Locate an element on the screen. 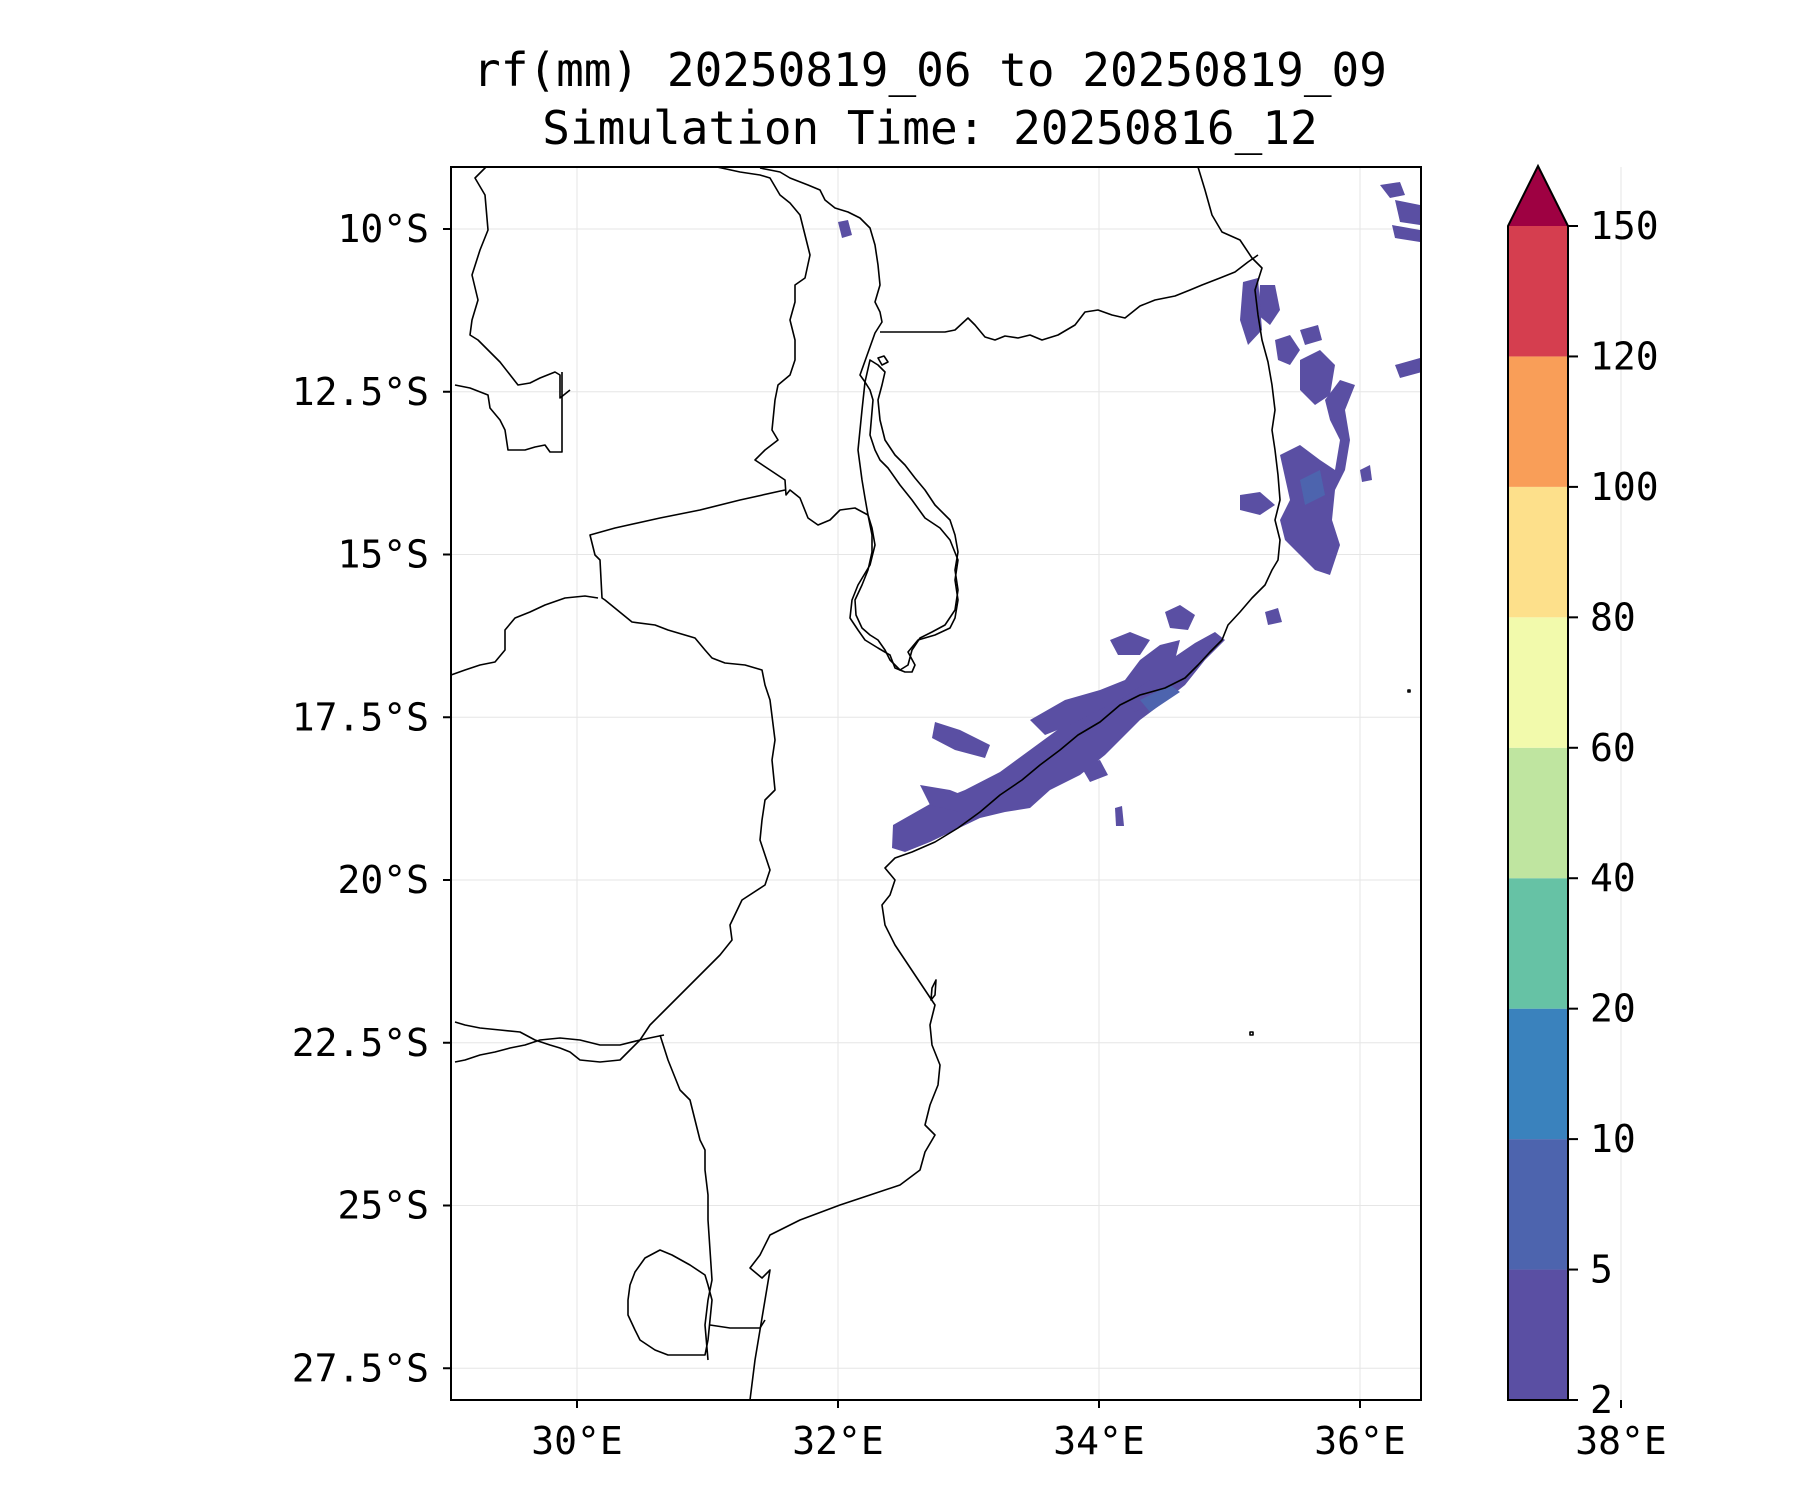 The image size is (1800, 1500). colorbar-tick-label: 5 is located at coordinates (1601, 1270).